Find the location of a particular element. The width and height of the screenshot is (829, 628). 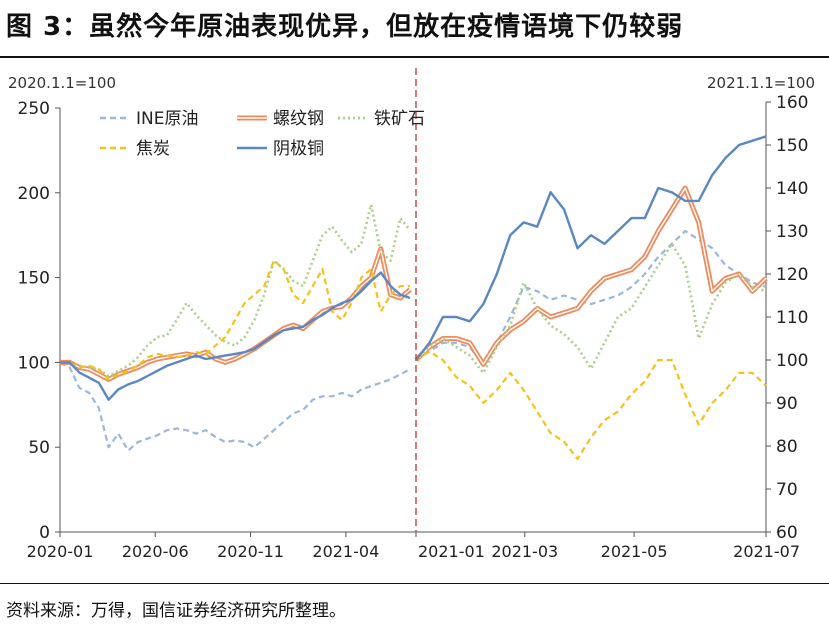

right-y-tick-label: 150 is located at coordinates (792, 146).